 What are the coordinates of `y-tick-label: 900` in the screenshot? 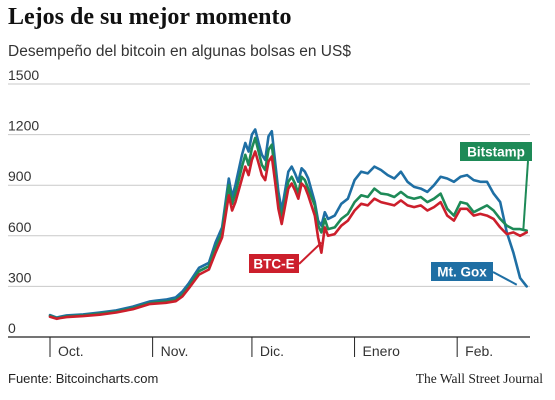 It's located at (20, 176).